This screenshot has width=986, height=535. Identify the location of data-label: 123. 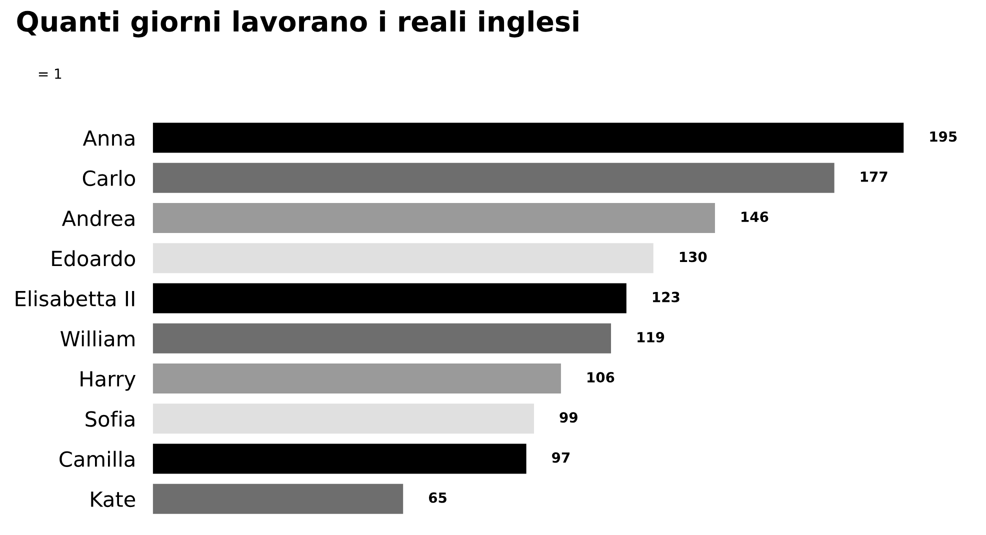
(666, 297).